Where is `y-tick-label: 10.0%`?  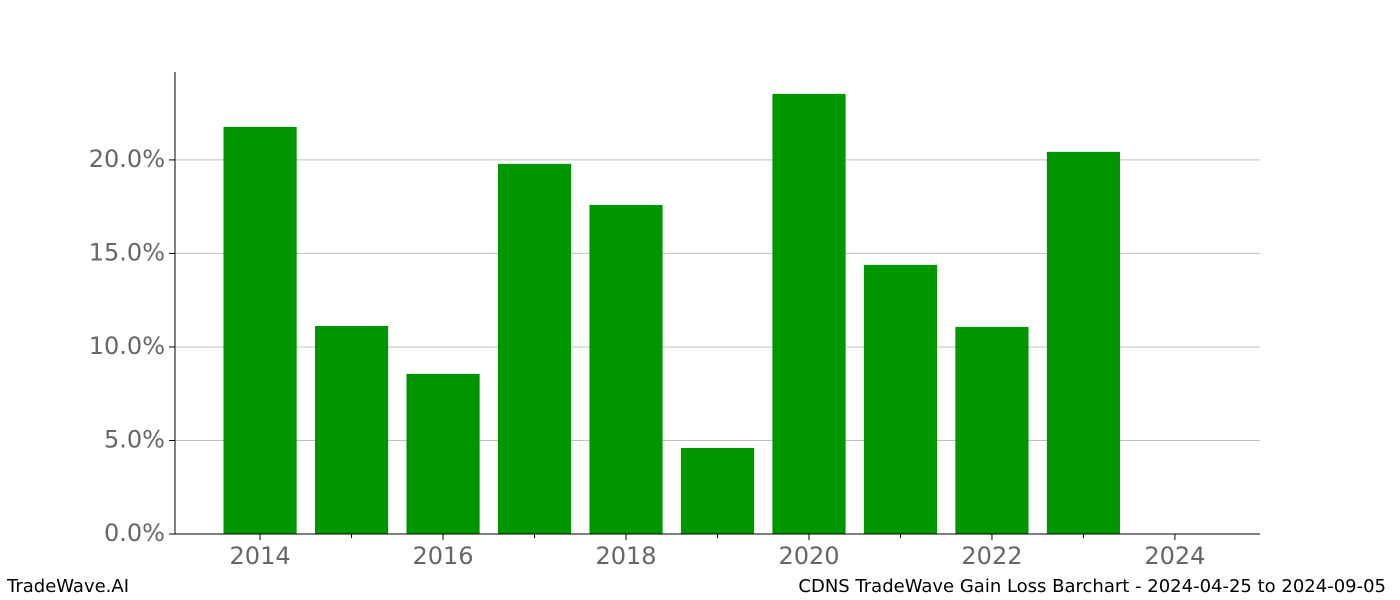
y-tick-label: 10.0% is located at coordinates (127, 346).